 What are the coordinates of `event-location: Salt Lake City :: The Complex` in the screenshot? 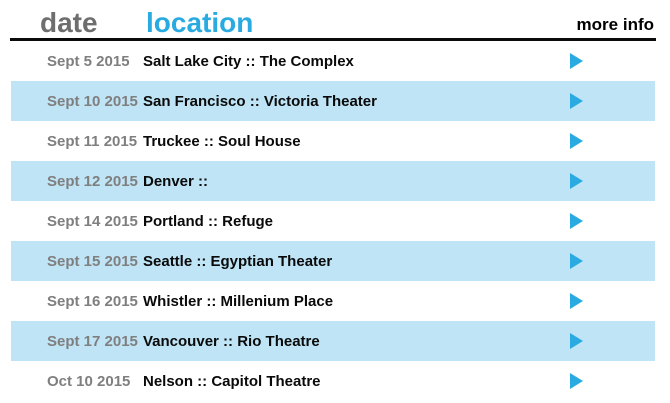 It's located at (248, 61).